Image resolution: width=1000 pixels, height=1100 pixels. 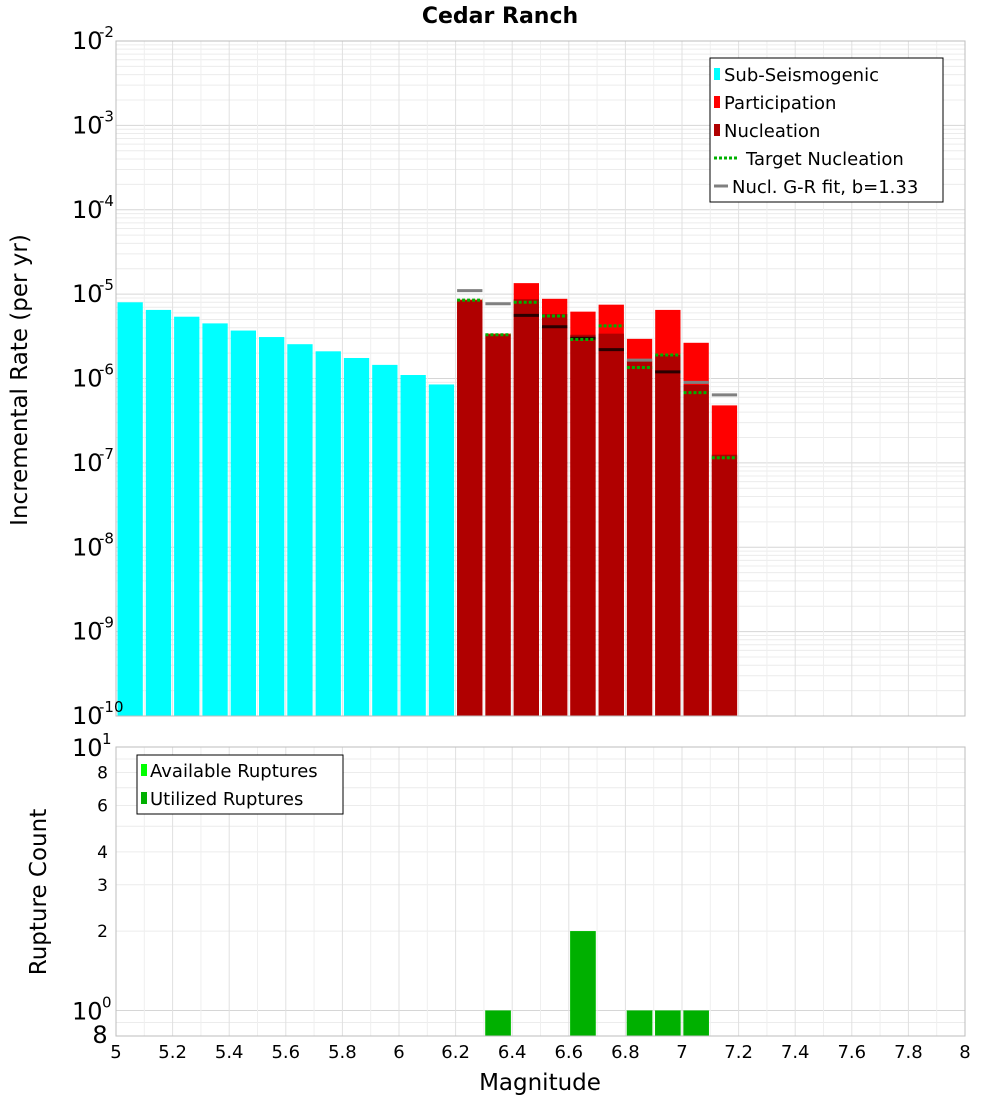 I want to click on top-legend-label: Nucl. G-R fit, b=1.33, so click(x=825, y=187).